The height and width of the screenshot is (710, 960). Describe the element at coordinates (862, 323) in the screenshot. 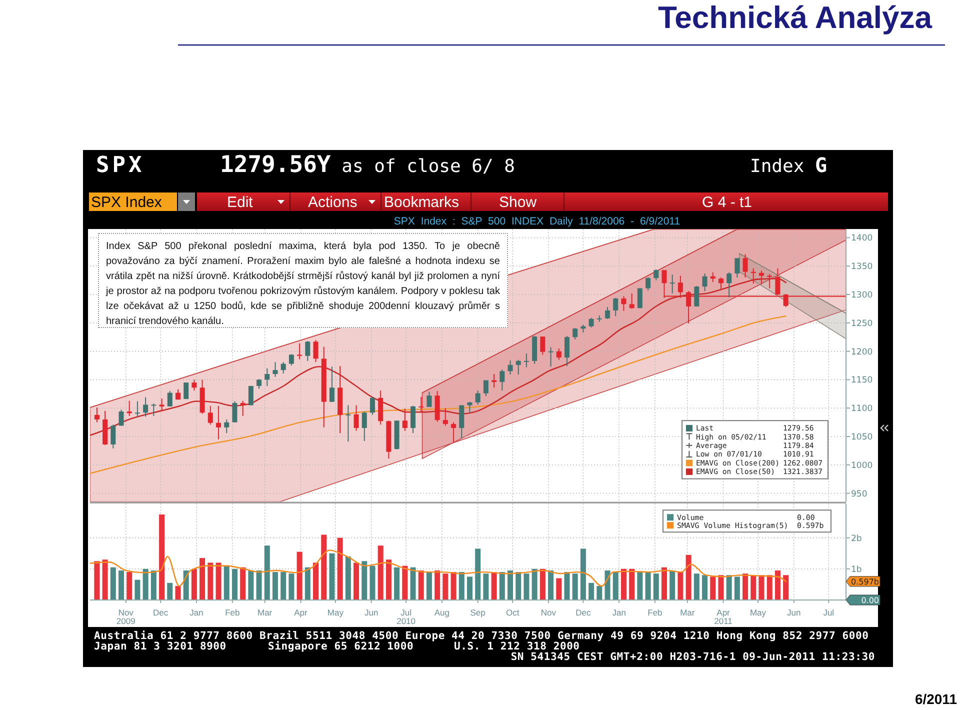

I see `y-tick-label: 1250` at that location.